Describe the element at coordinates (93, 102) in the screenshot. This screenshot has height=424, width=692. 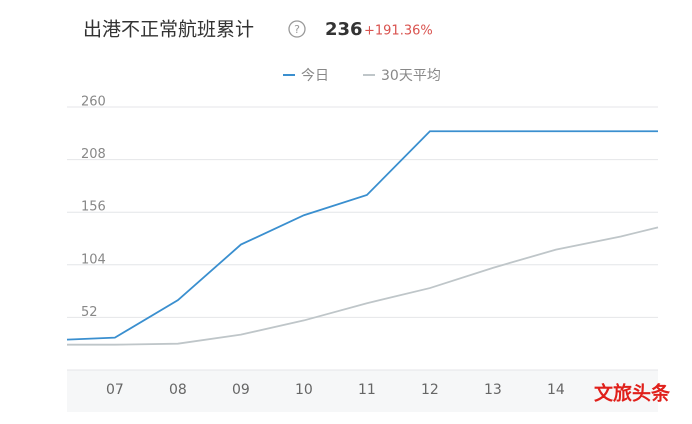
I see `y-tick-label: 260` at that location.